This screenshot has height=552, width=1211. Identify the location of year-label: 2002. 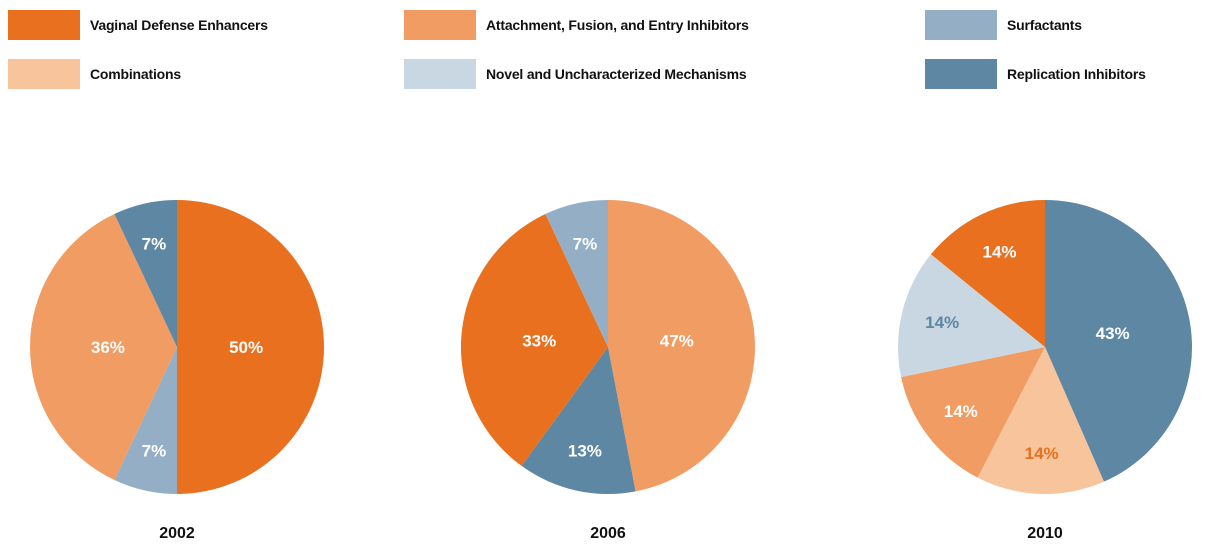
(177, 533).